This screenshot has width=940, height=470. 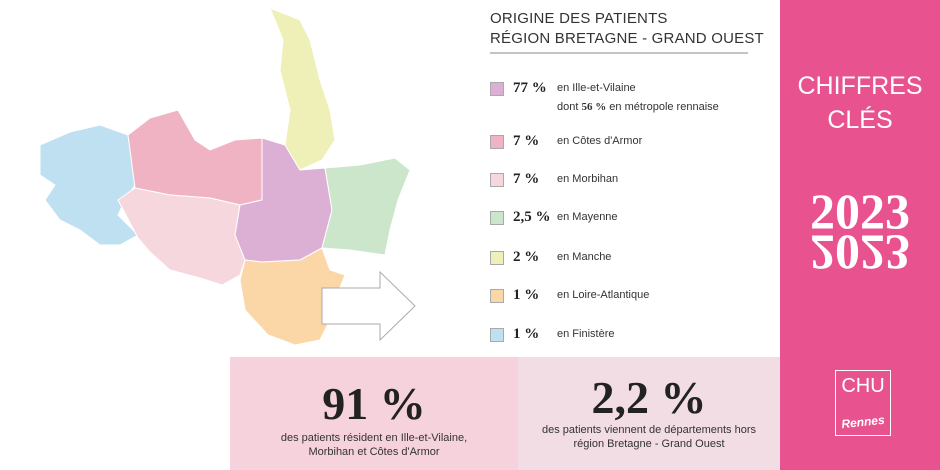 What do you see at coordinates (649, 397) in the screenshot?
I see `stat-value: 2,2 %` at bounding box center [649, 397].